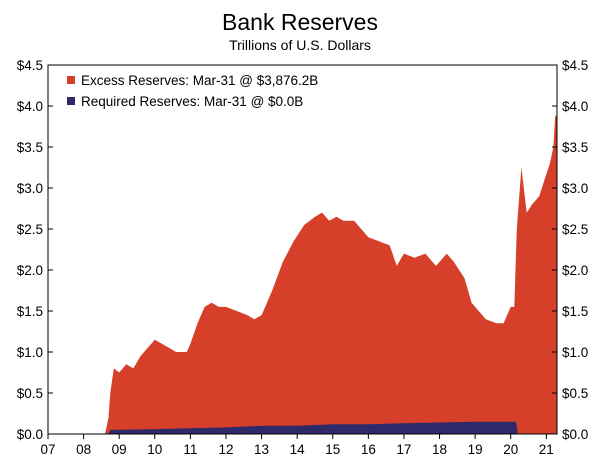  I want to click on y-tick-label-right: $2.0, so click(575, 270).